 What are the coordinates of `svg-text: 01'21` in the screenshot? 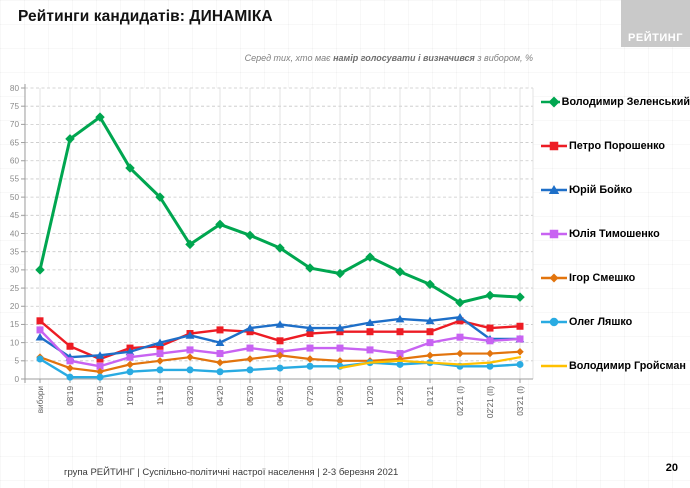 It's located at (430, 396).